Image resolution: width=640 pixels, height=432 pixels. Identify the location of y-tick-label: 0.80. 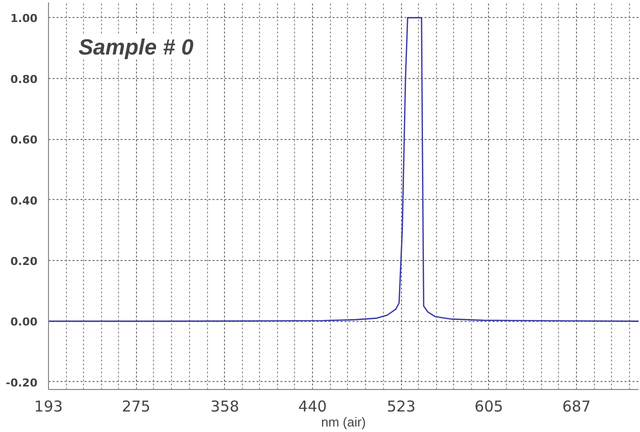
(24, 79).